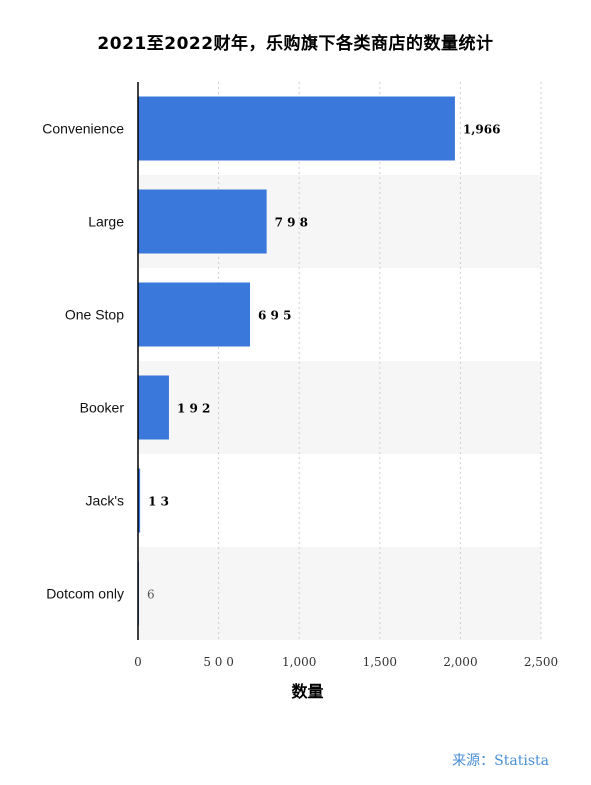 This screenshot has height=785, width=591. Describe the element at coordinates (102, 408) in the screenshot. I see `category-label: Booker` at that location.